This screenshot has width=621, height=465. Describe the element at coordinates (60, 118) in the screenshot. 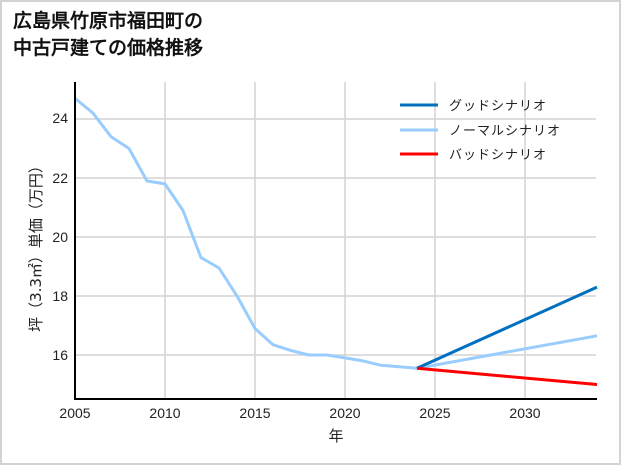

I see `y-tick: 24` at that location.